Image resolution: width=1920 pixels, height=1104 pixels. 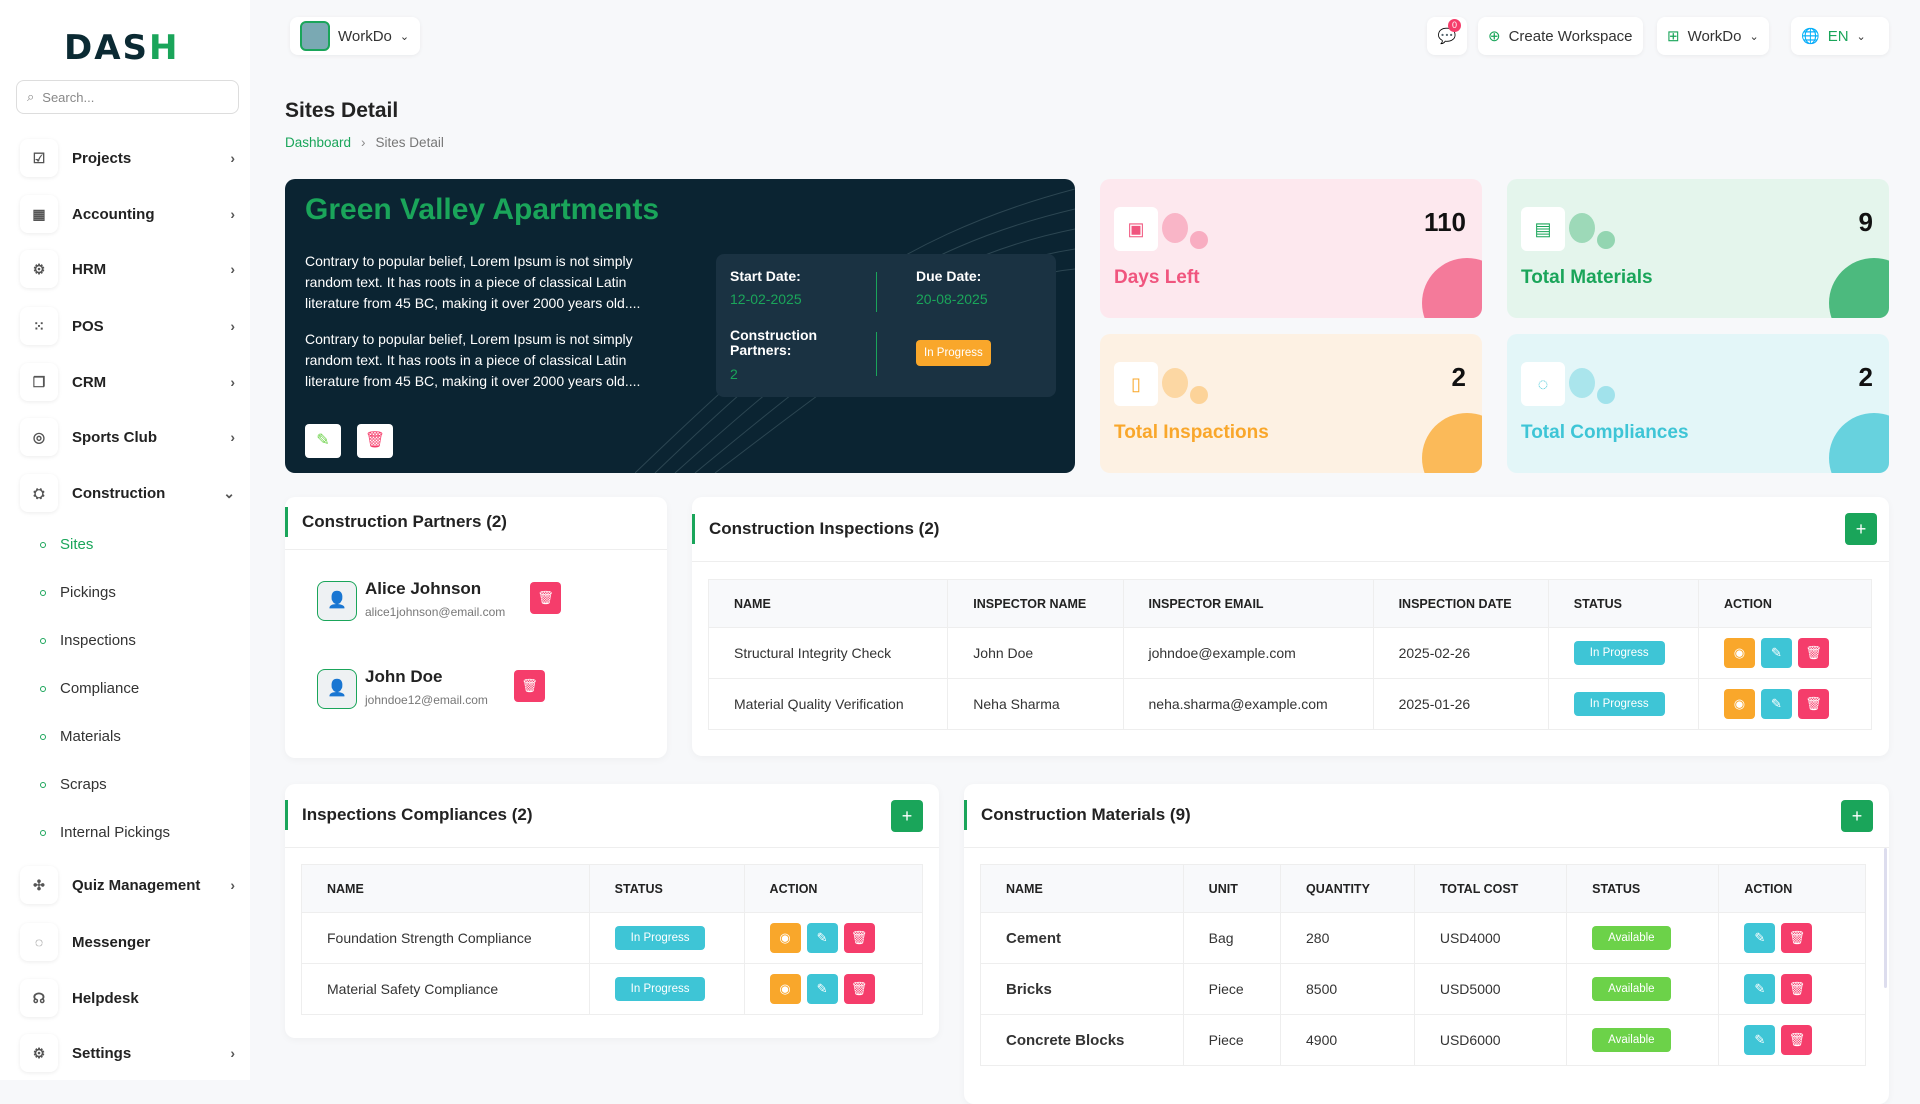 What do you see at coordinates (907, 816) in the screenshot?
I see `add-compliance-button: +` at bounding box center [907, 816].